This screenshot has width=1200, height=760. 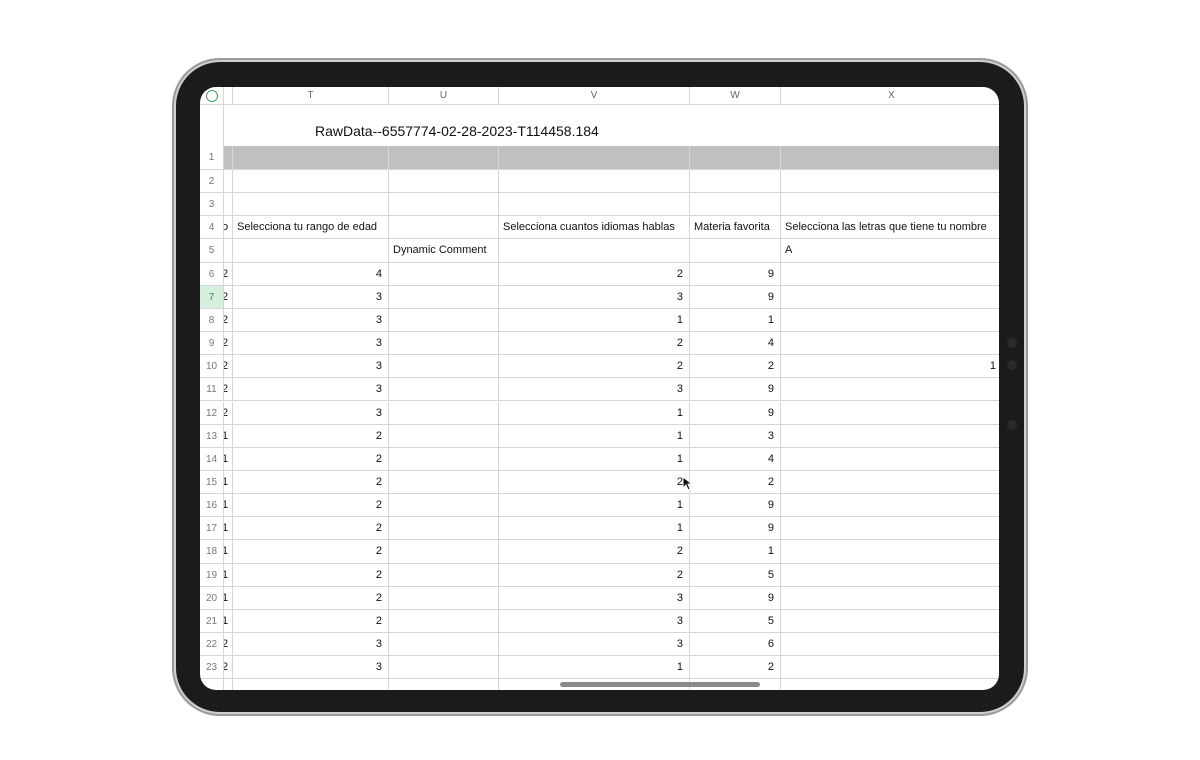 What do you see at coordinates (311, 228) in the screenshot?
I see `cell: Selecciona tu rango de edad` at bounding box center [311, 228].